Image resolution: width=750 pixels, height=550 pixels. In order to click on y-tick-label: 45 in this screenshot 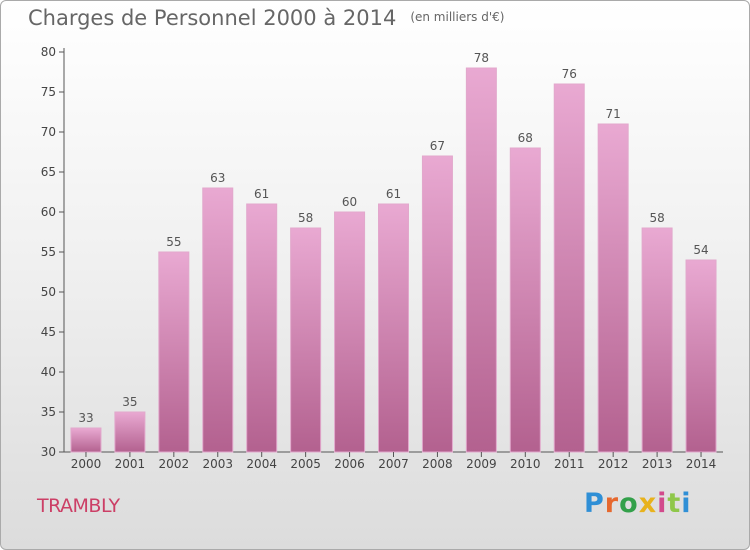, I will do `click(48, 332)`.